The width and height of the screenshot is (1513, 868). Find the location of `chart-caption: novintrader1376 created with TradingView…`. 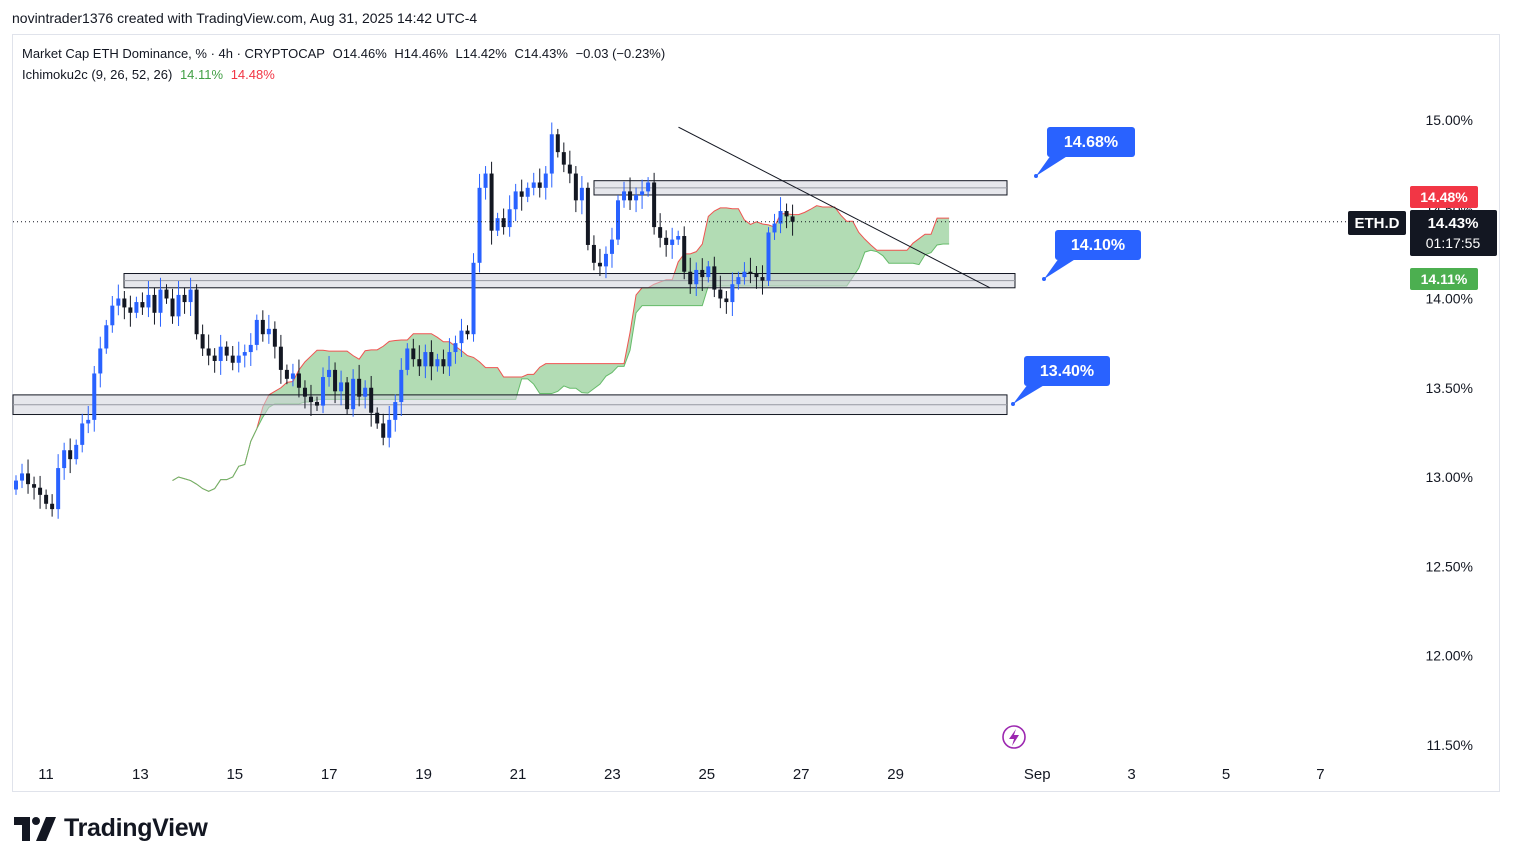

chart-caption: novintrader1376 created with TradingView… is located at coordinates (245, 18).